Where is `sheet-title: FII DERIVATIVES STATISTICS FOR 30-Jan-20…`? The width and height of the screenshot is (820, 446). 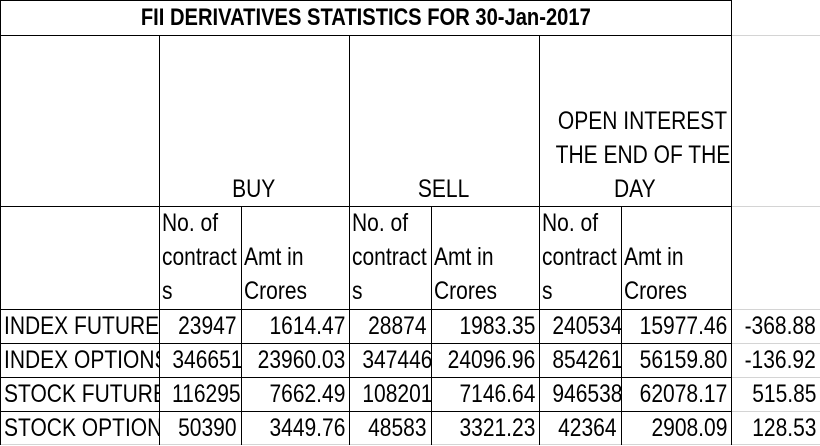 sheet-title: FII DERIVATIVES STATISTICS FOR 30-Jan-20… is located at coordinates (365, 18).